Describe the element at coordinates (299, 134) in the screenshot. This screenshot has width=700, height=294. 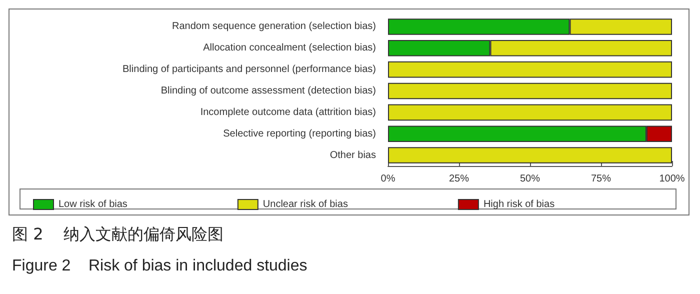
I see `y-tick-label: Selective reporting (reporting bias)` at that location.